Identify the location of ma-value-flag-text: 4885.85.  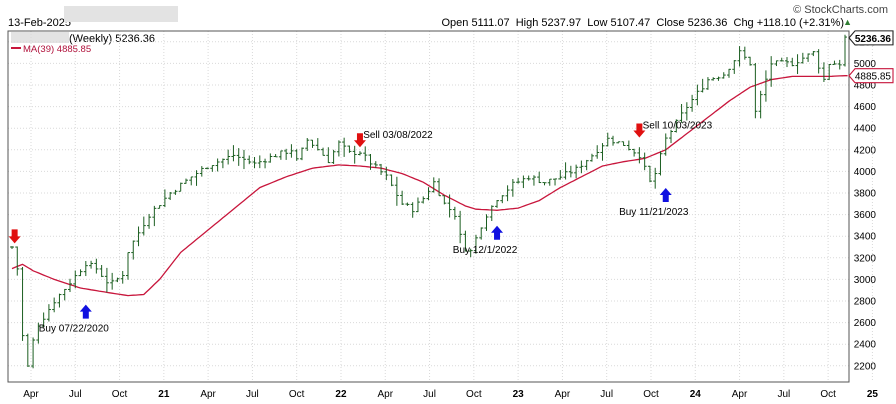
(873, 77).